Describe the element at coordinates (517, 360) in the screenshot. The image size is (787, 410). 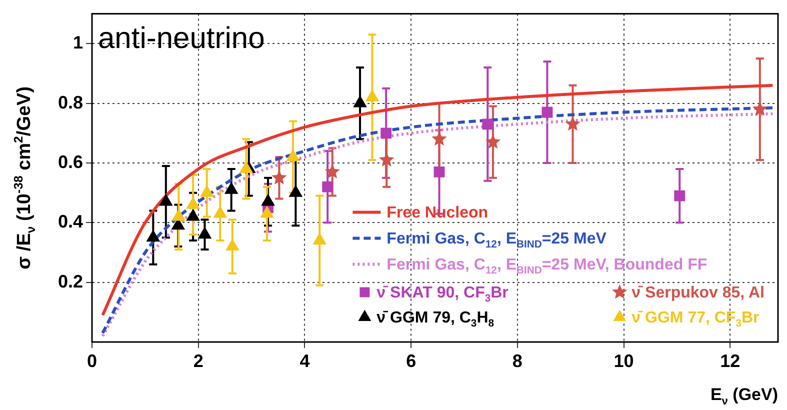
I see `x-tick-label: 8` at that location.